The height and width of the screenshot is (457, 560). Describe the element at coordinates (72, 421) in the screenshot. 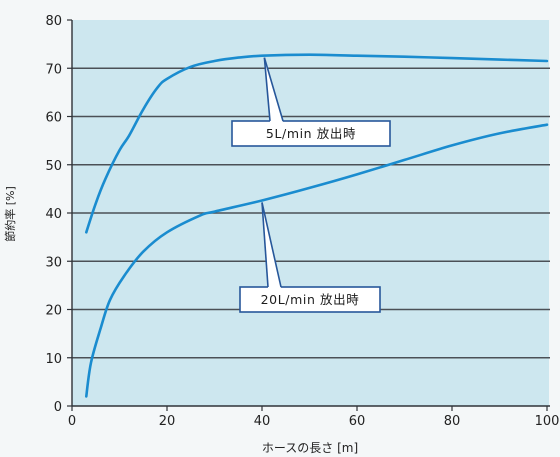

I see `x-tick-label: 0` at that location.